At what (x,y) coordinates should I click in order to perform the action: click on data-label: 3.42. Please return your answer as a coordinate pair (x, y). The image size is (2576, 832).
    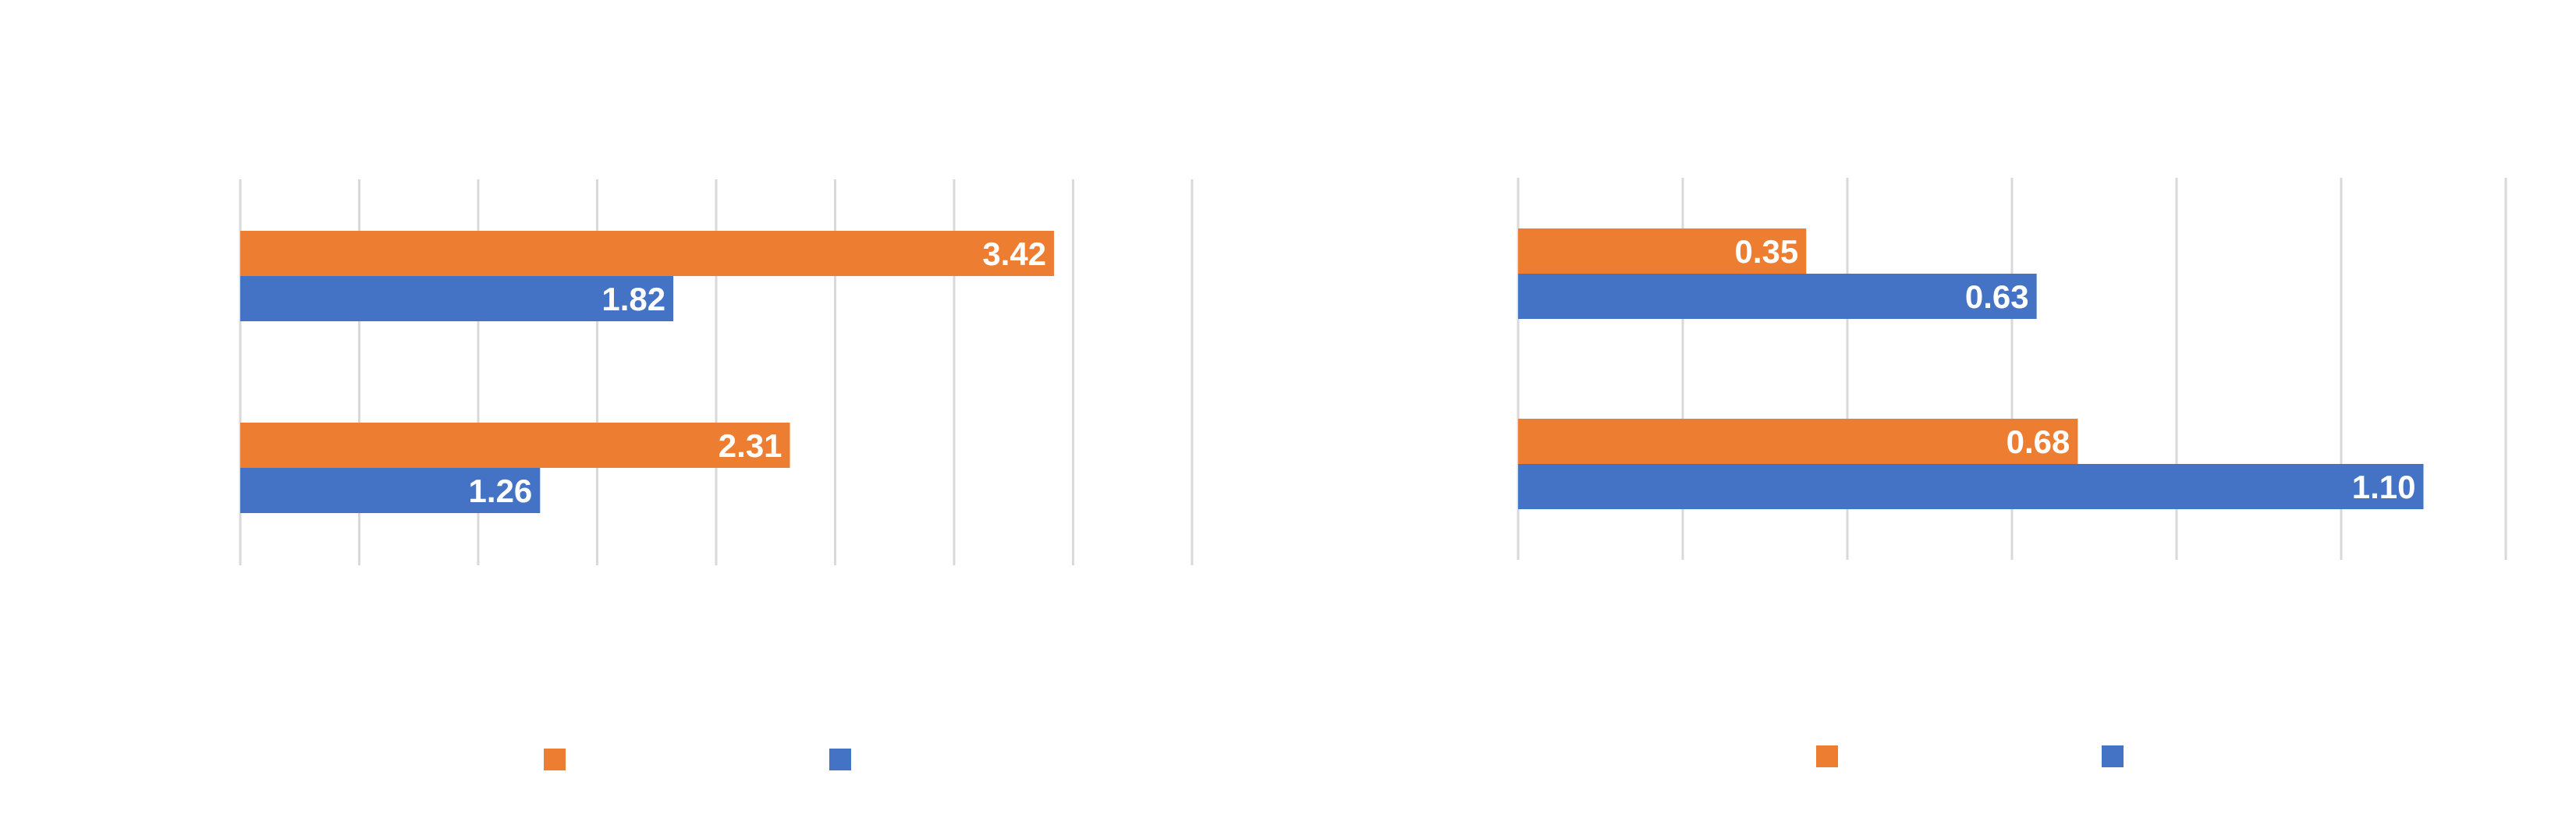
    Looking at the image, I should click on (1014, 254).